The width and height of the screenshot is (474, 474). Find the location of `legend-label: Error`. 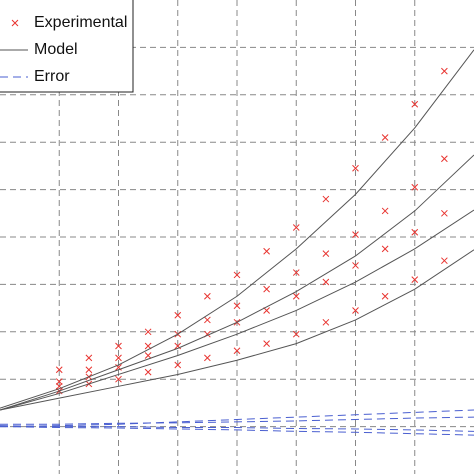

legend-label: Error is located at coordinates (52, 76).